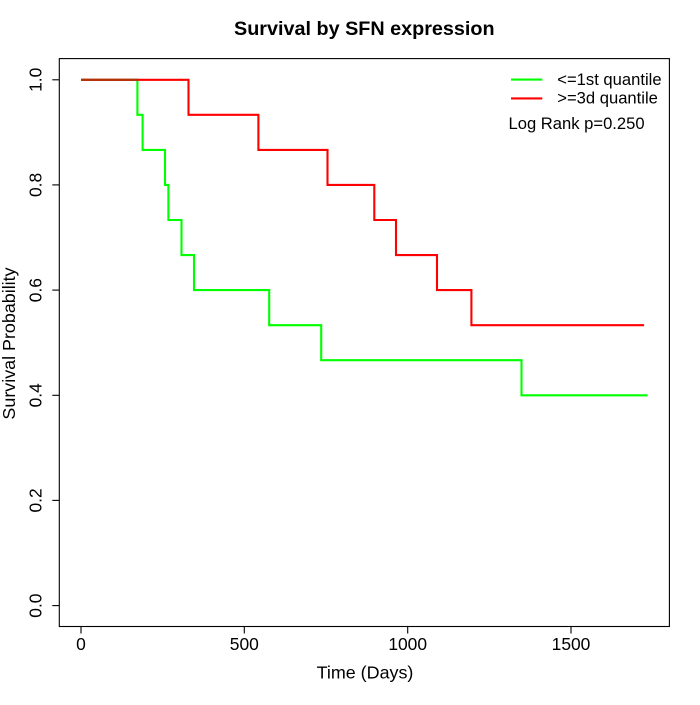 The width and height of the screenshot is (700, 705). I want to click on svg-text: 1.0, so click(35, 80).